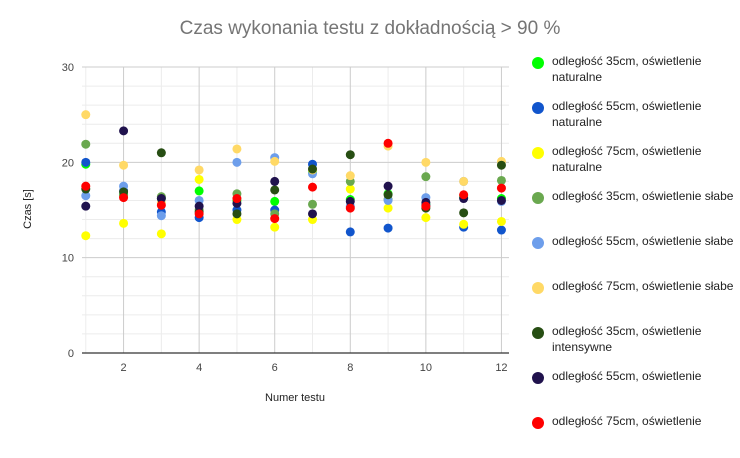 The height and width of the screenshot is (458, 740). Describe the element at coordinates (275, 368) in the screenshot. I see `x-tick-label: 6` at that location.